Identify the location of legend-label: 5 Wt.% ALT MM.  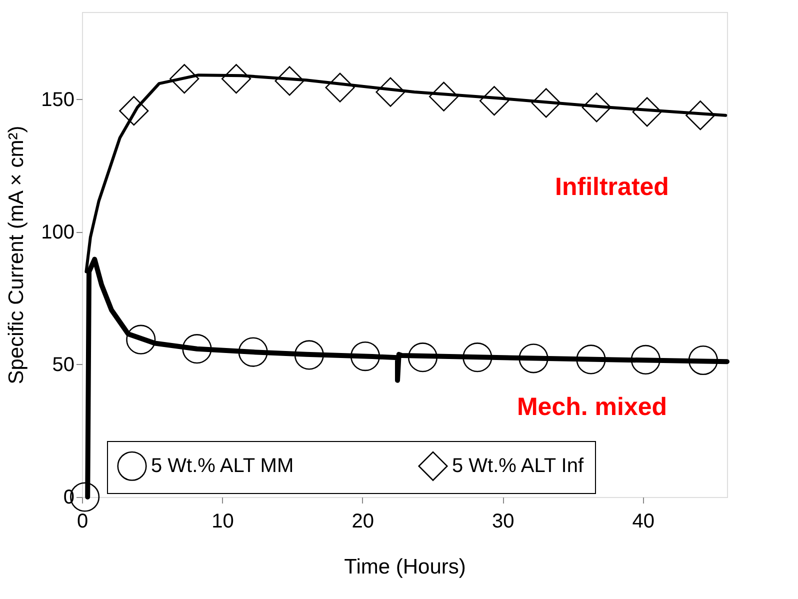
(222, 466).